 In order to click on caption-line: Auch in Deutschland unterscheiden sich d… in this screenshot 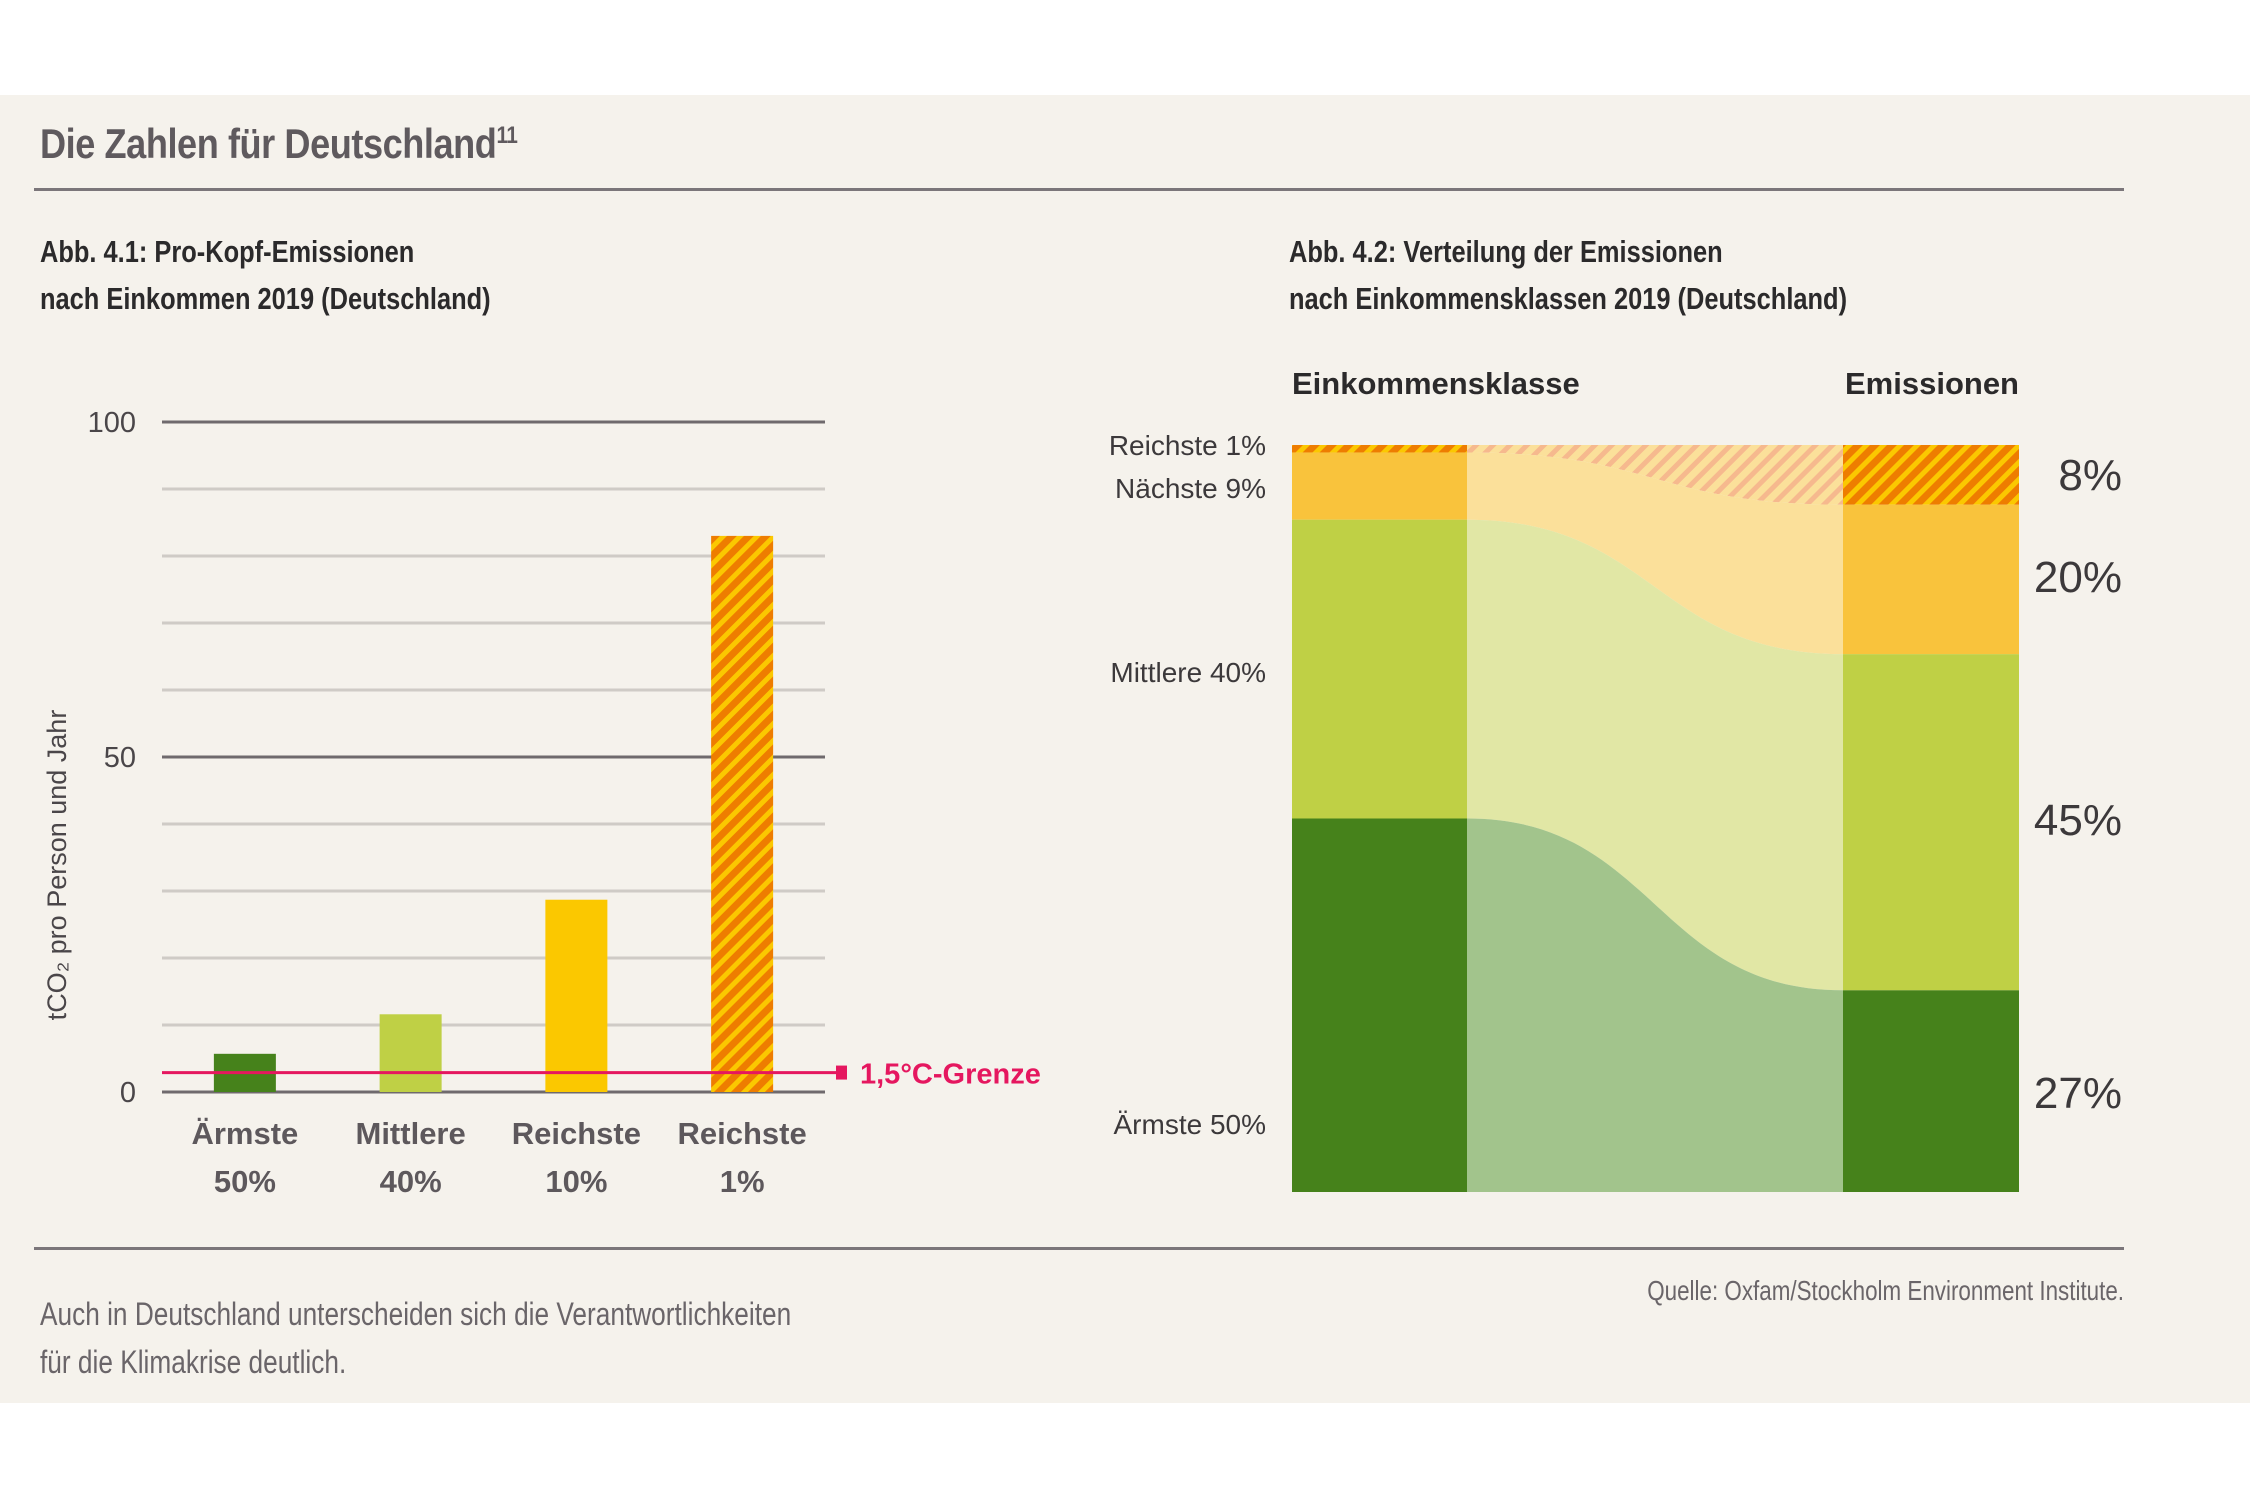, I will do `click(416, 1314)`.